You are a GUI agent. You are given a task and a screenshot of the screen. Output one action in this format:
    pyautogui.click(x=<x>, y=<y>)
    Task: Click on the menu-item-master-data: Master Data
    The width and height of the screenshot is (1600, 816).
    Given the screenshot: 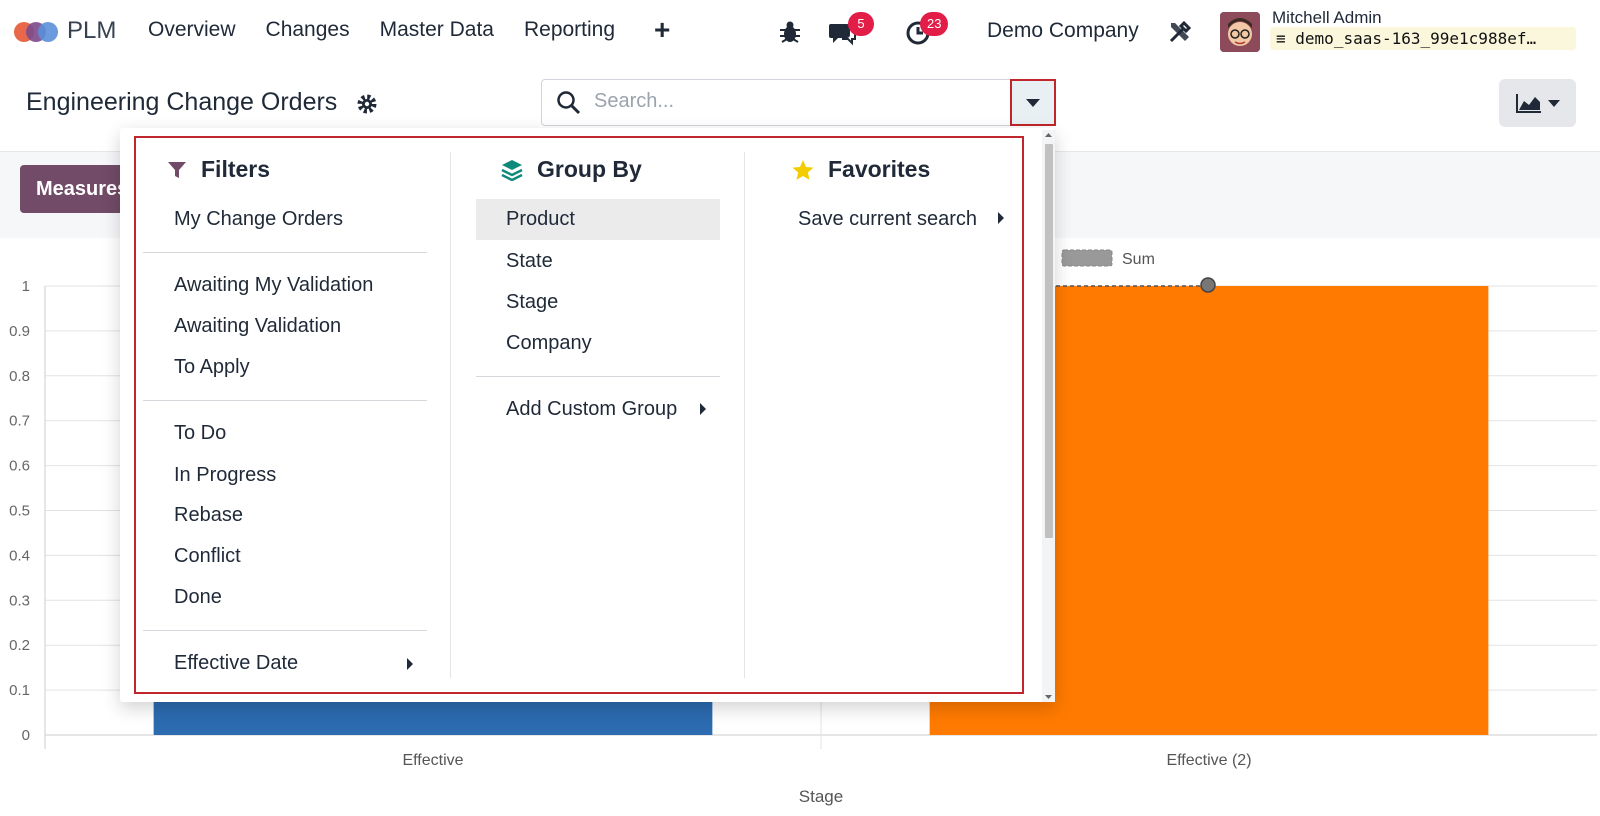 What is the action you would take?
    pyautogui.click(x=436, y=29)
    